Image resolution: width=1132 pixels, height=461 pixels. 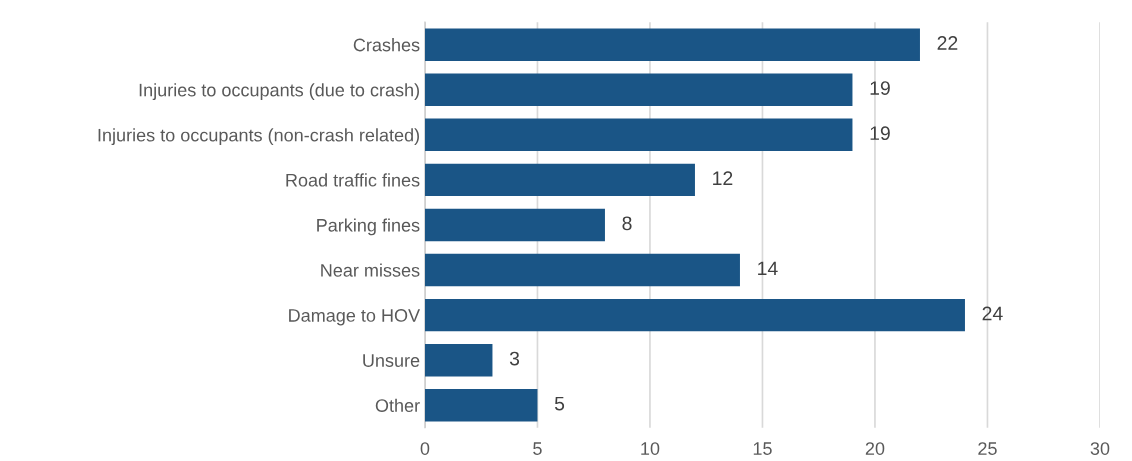 What do you see at coordinates (391, 360) in the screenshot?
I see `y-tick-label: Unsure` at bounding box center [391, 360].